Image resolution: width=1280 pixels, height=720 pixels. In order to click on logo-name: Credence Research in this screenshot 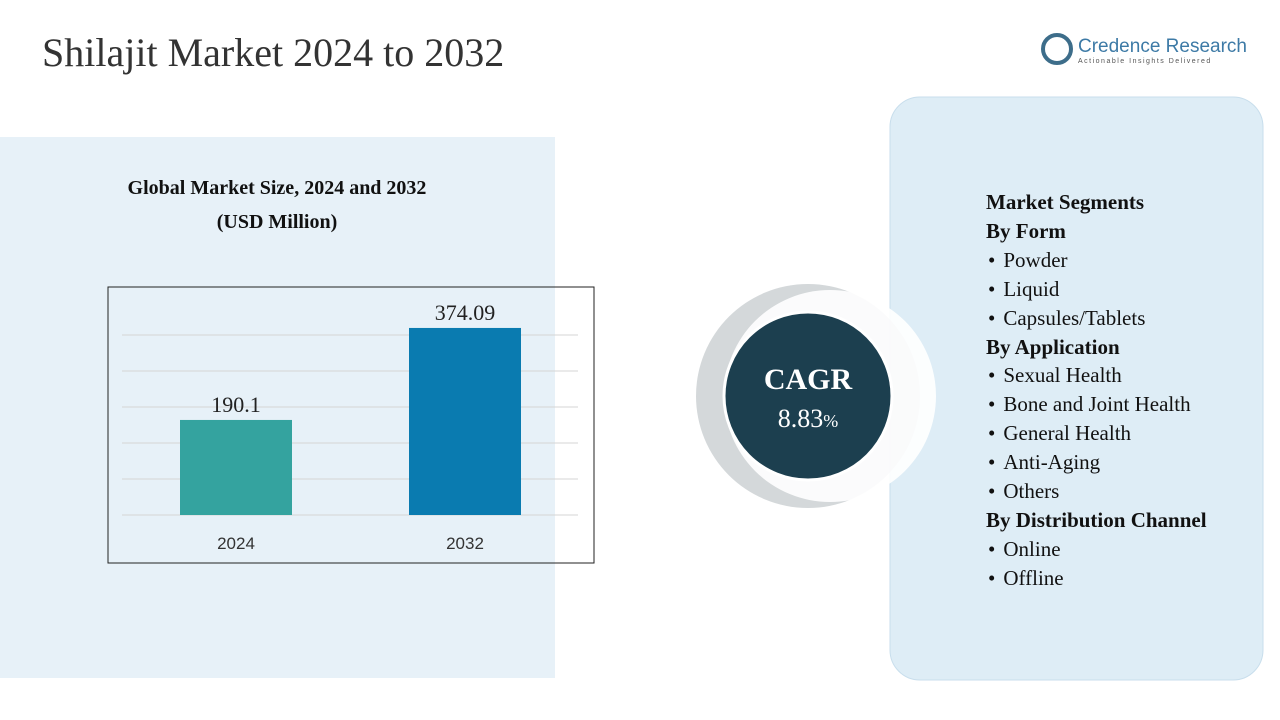, I will do `click(1162, 46)`.